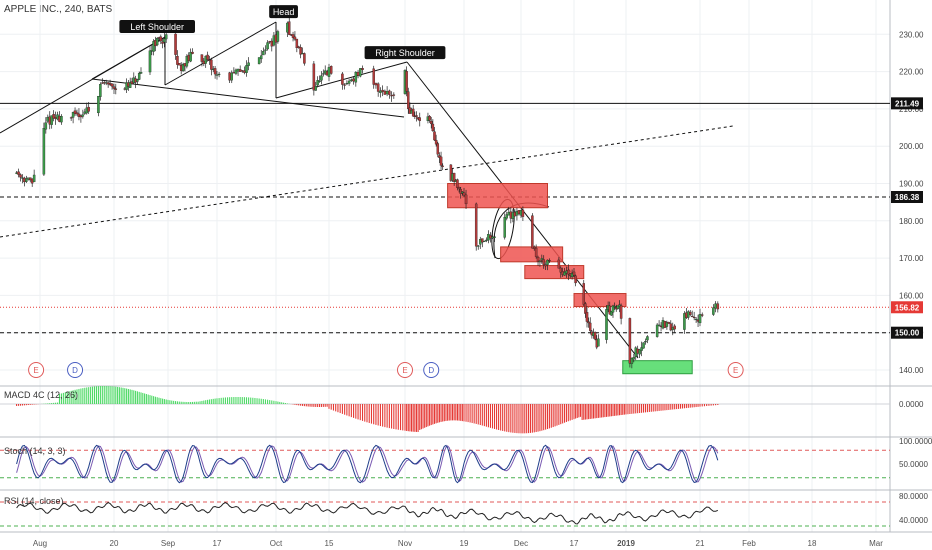 This screenshot has height=550, width=932. What do you see at coordinates (464, 509) in the screenshot?
I see `rsi-pane: RSI (14, close) 80.0000 40.0000` at bounding box center [464, 509].